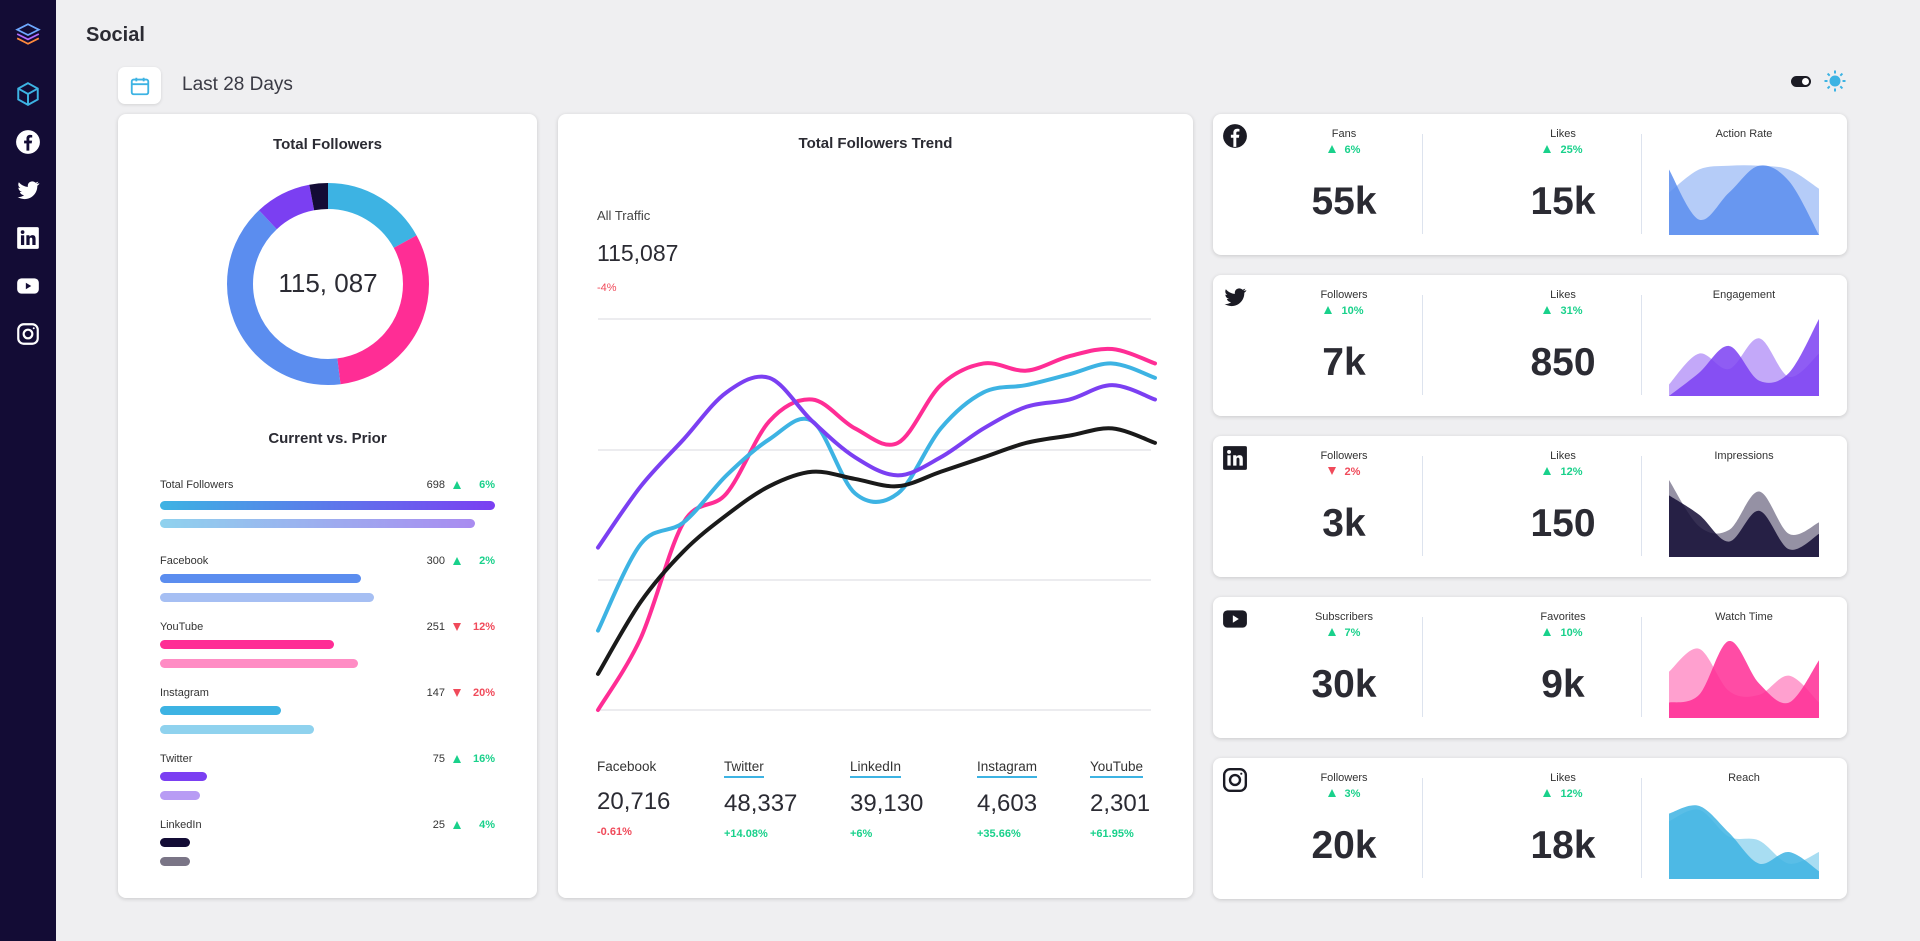  What do you see at coordinates (1344, 295) in the screenshot?
I see `metric-label: Followers` at bounding box center [1344, 295].